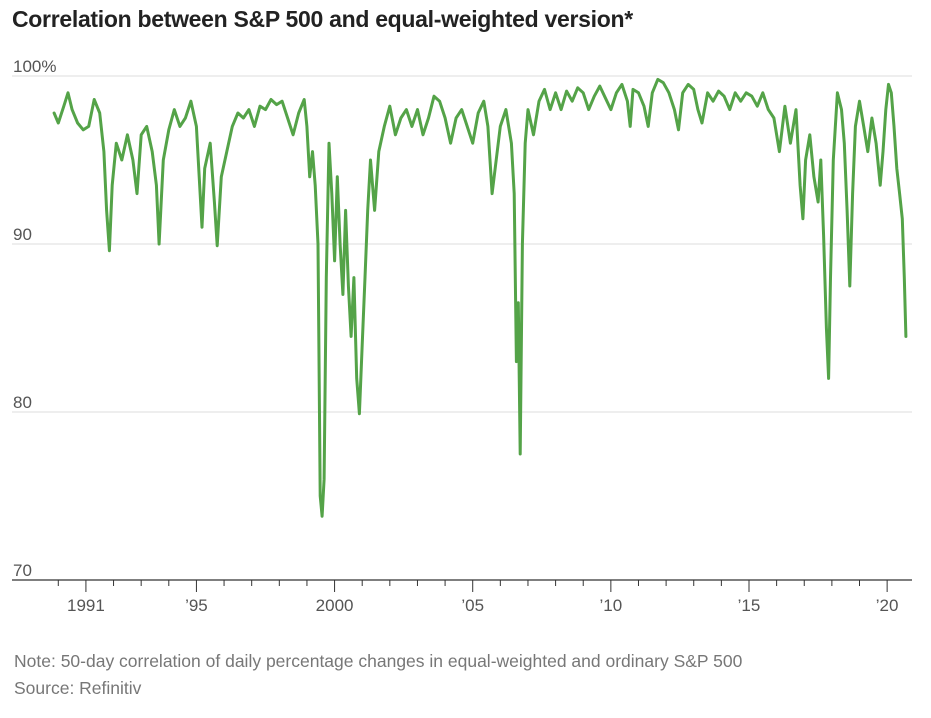 The height and width of the screenshot is (718, 931). Describe the element at coordinates (34, 318) in the screenshot. I see `y-tick-labels: 100% 90 80 70` at that location.